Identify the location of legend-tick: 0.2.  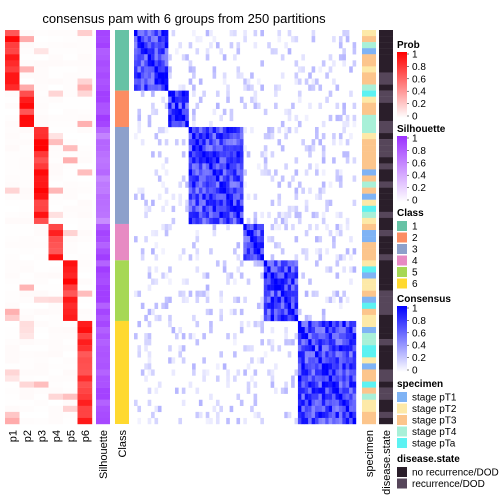
(419, 188).